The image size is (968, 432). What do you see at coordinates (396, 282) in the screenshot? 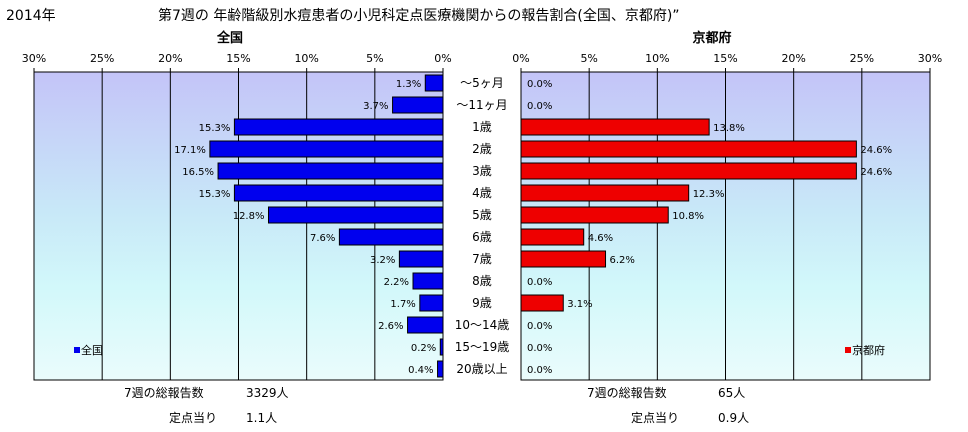
I see `national-data-label: 2.2%` at bounding box center [396, 282].